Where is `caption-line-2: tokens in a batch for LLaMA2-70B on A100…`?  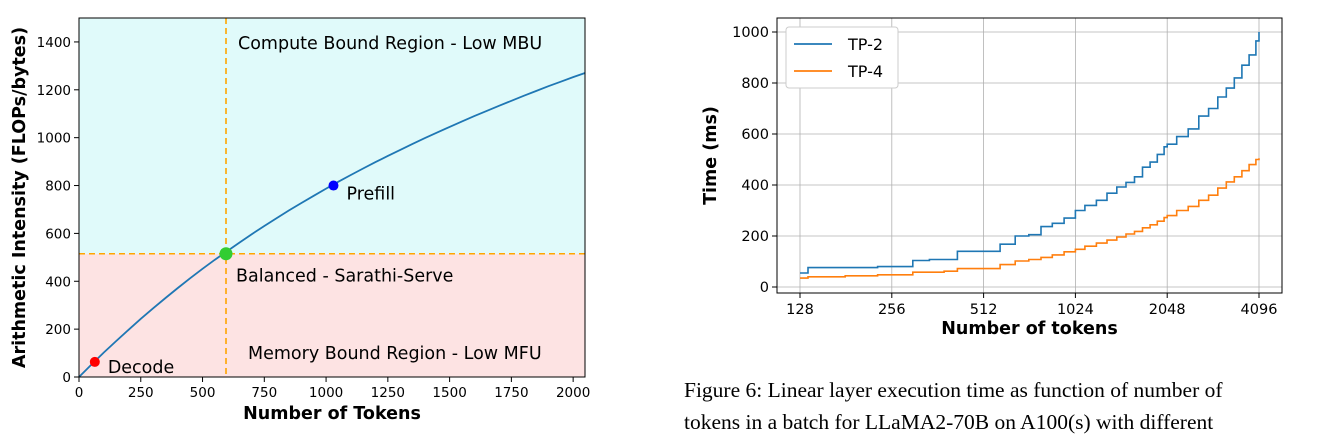 caption-line-2: tokens in a batch for LLaMA2-70B on A100… is located at coordinates (949, 422).